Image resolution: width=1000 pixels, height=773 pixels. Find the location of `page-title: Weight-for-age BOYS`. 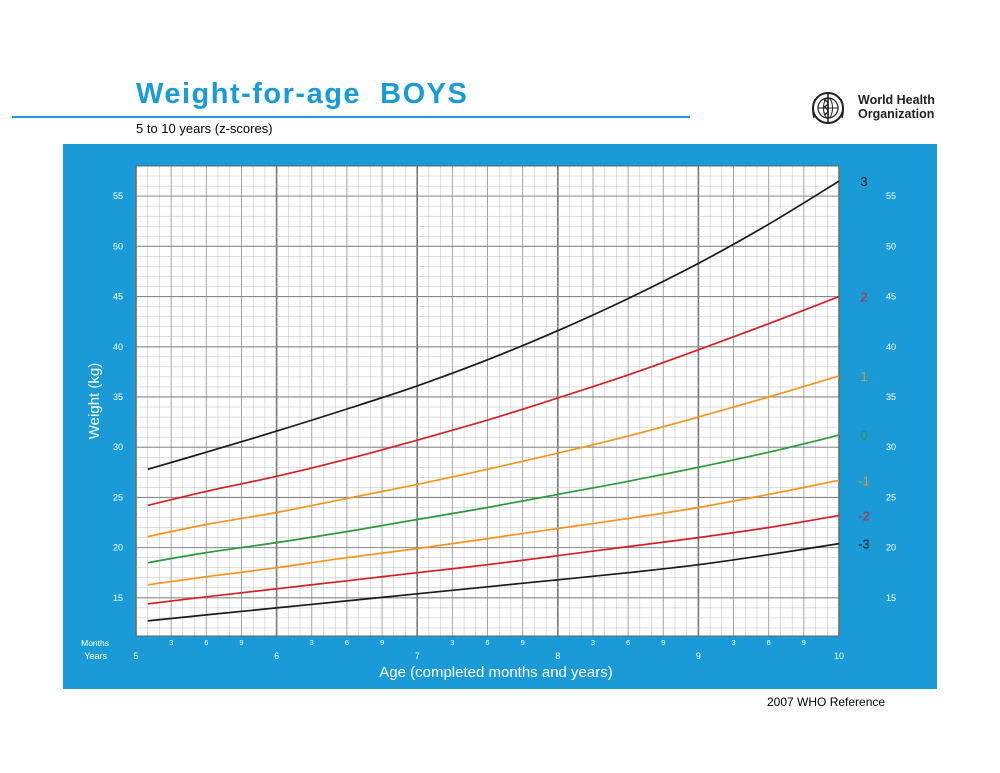

page-title: Weight-for-age BOYS is located at coordinates (302, 94).